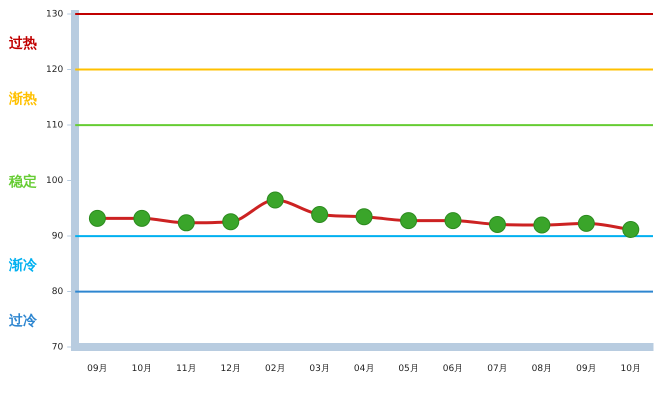 The height and width of the screenshot is (394, 663). Describe the element at coordinates (55, 69) in the screenshot. I see `y-tick-label: 120` at that location.